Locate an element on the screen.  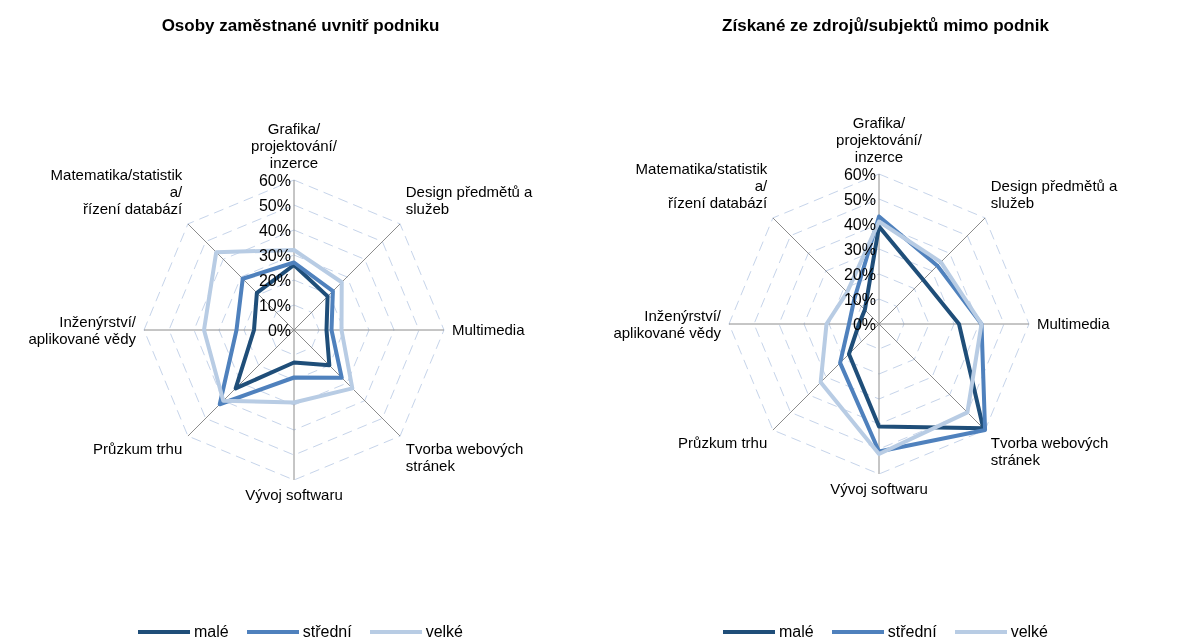
y-tick-label: 0% is located at coordinates (279, 330).